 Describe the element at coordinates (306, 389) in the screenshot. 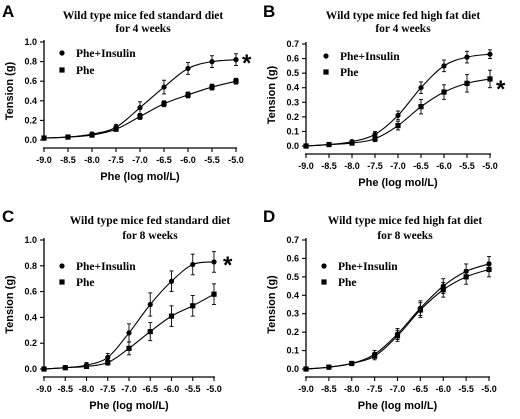

I see `x-tick-label: -9.0` at that location.